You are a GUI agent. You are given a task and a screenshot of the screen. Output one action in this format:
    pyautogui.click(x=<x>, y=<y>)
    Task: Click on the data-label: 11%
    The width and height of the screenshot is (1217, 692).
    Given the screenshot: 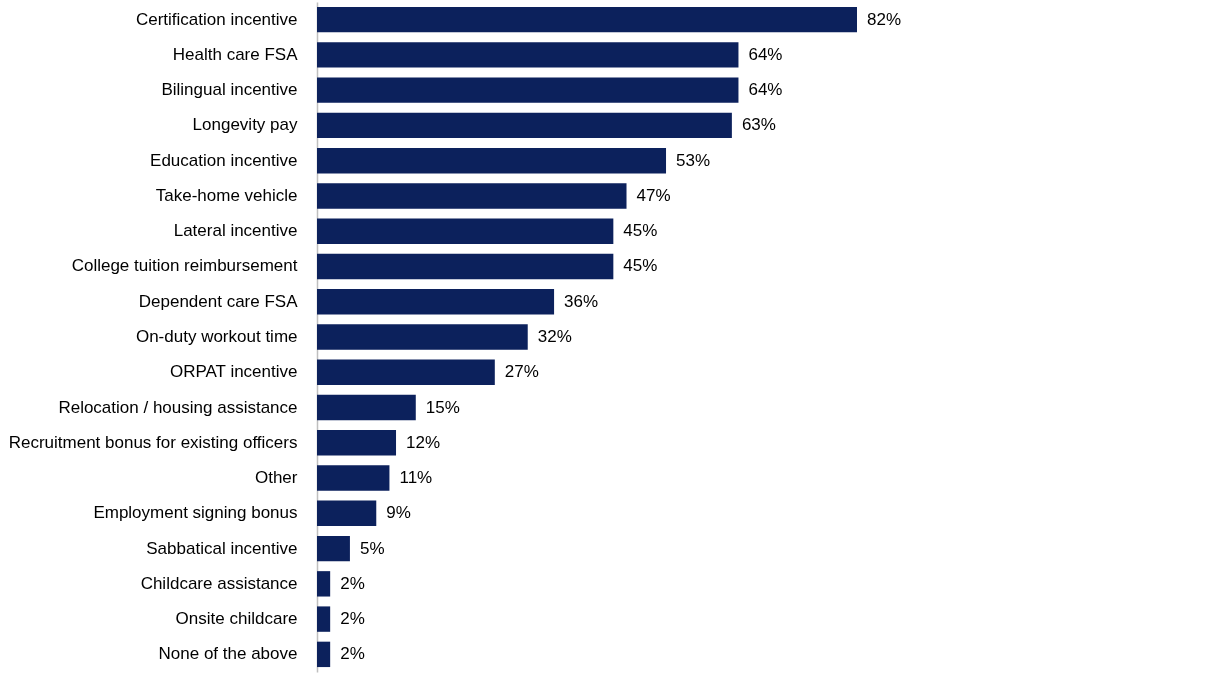 What is the action you would take?
    pyautogui.click(x=416, y=478)
    